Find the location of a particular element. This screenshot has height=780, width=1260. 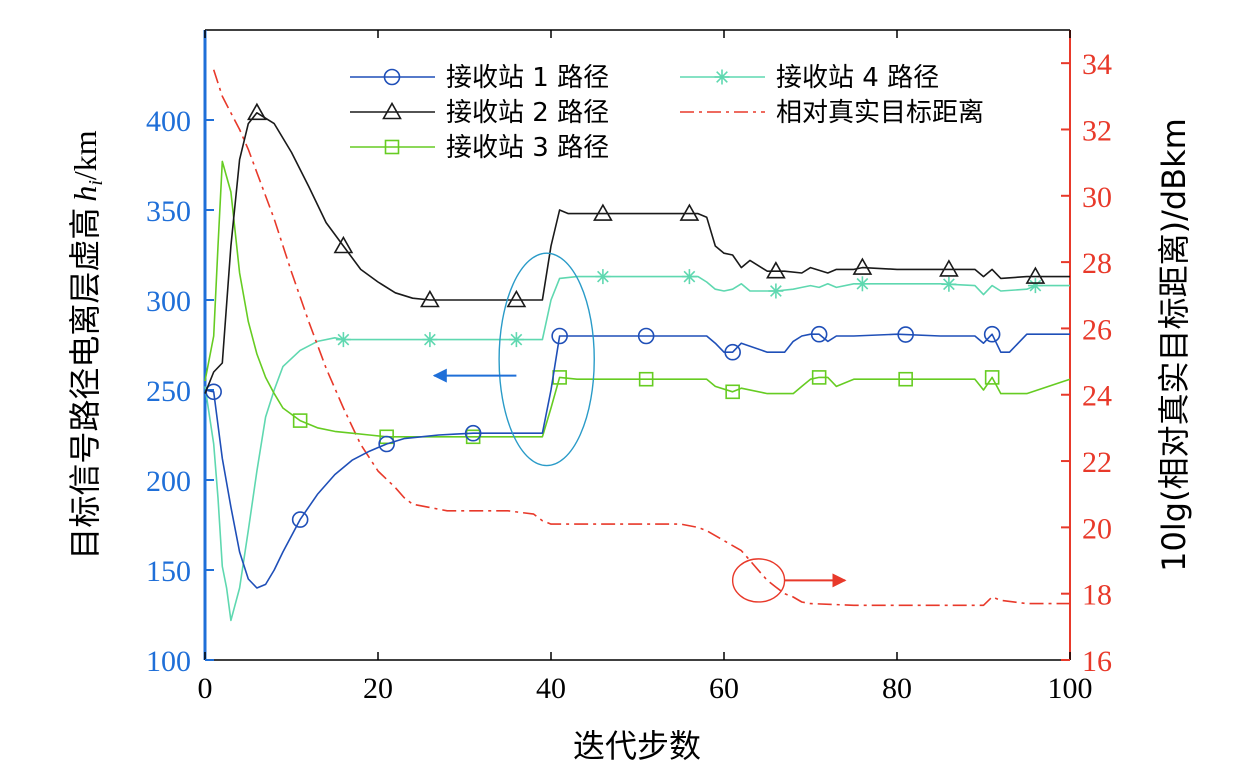

right-y-tick-label: 18 is located at coordinates (1097, 595).